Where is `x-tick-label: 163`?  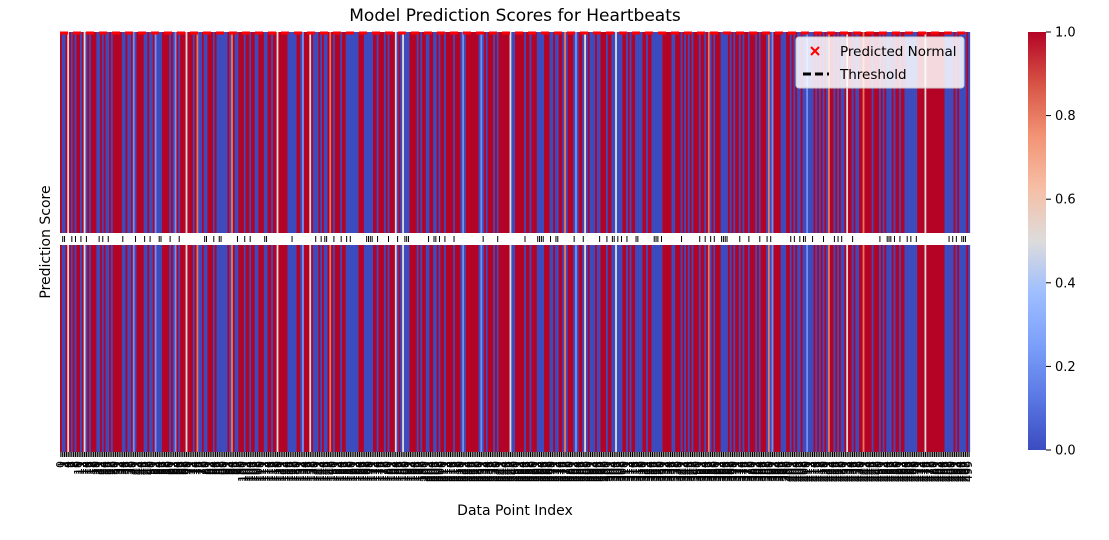
x-tick-label: 163 is located at coordinates (357, 471).